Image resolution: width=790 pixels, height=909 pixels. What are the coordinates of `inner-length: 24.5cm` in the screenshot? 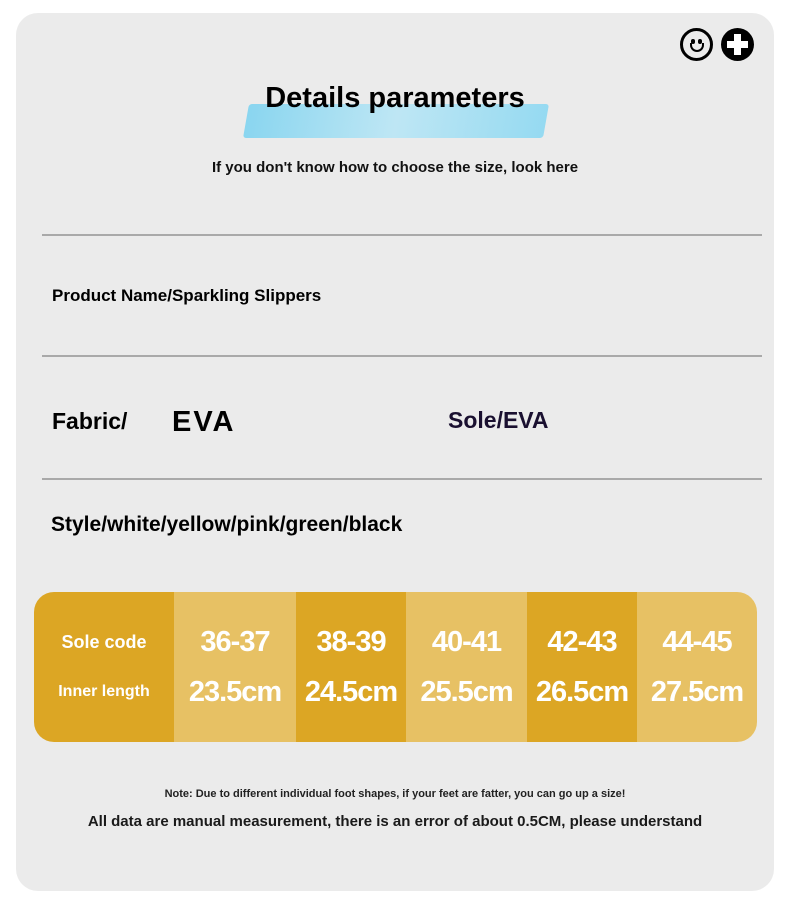 It's located at (351, 691).